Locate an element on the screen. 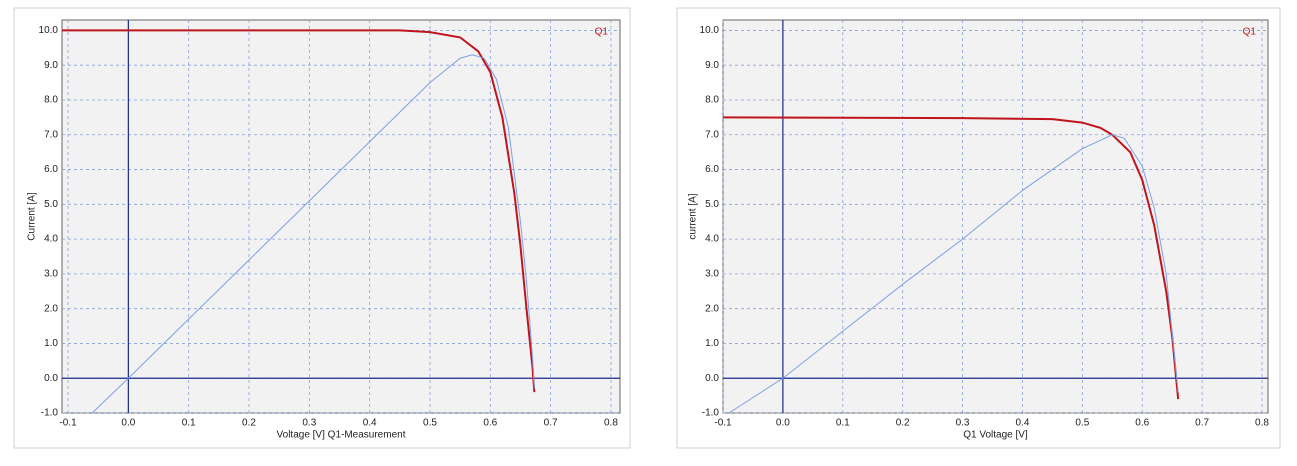 This screenshot has height=466, width=1297. x-axis-label: Voltage [V] Q1-Measurement is located at coordinates (341, 435).